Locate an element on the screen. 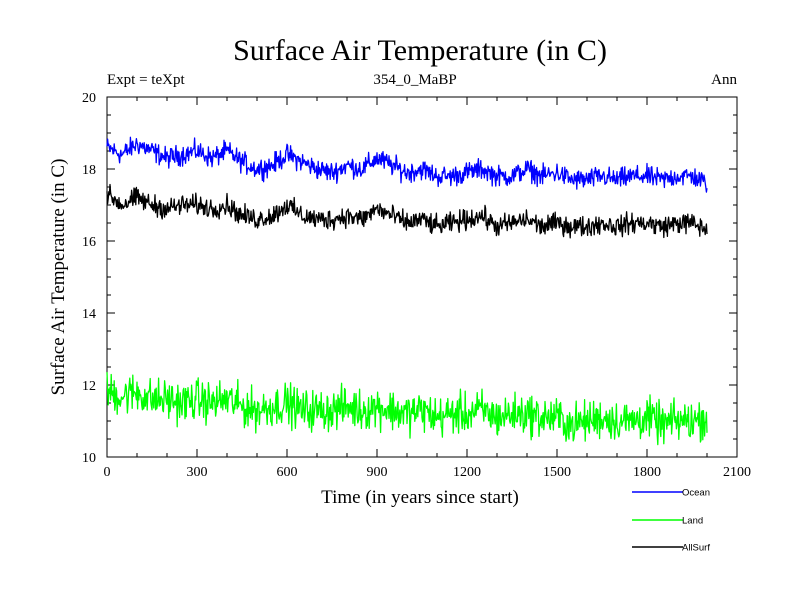  x-tick-label: 0 is located at coordinates (107, 472).